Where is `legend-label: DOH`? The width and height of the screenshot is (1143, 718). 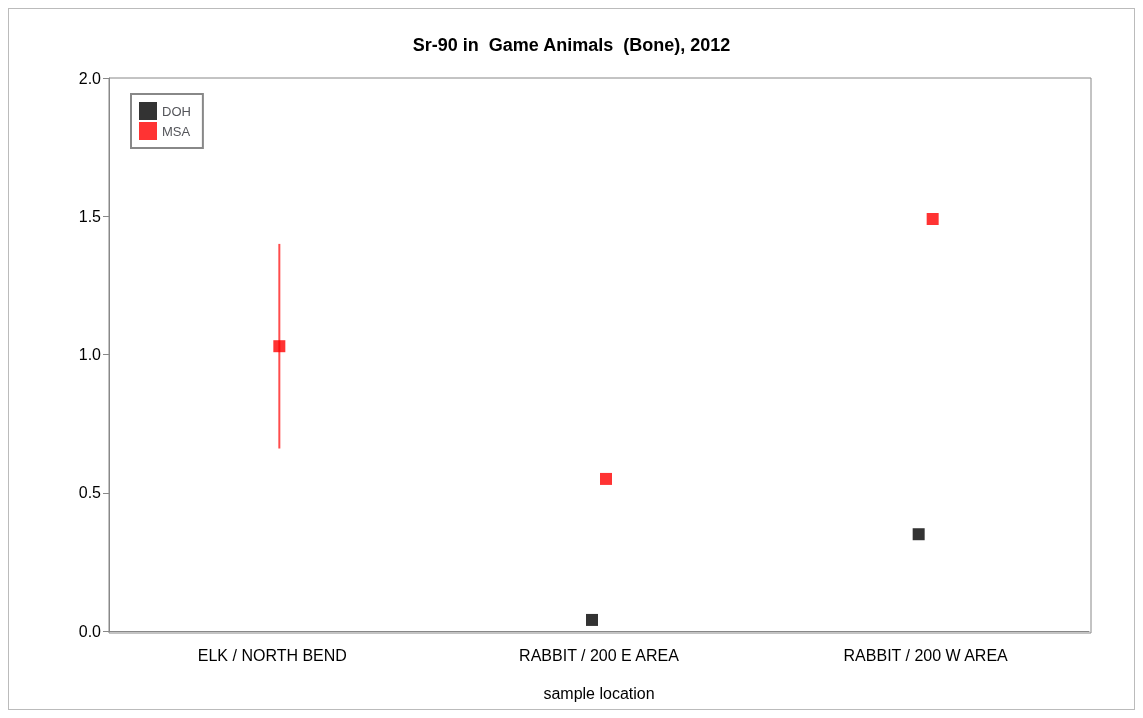 legend-label: DOH is located at coordinates (176, 111).